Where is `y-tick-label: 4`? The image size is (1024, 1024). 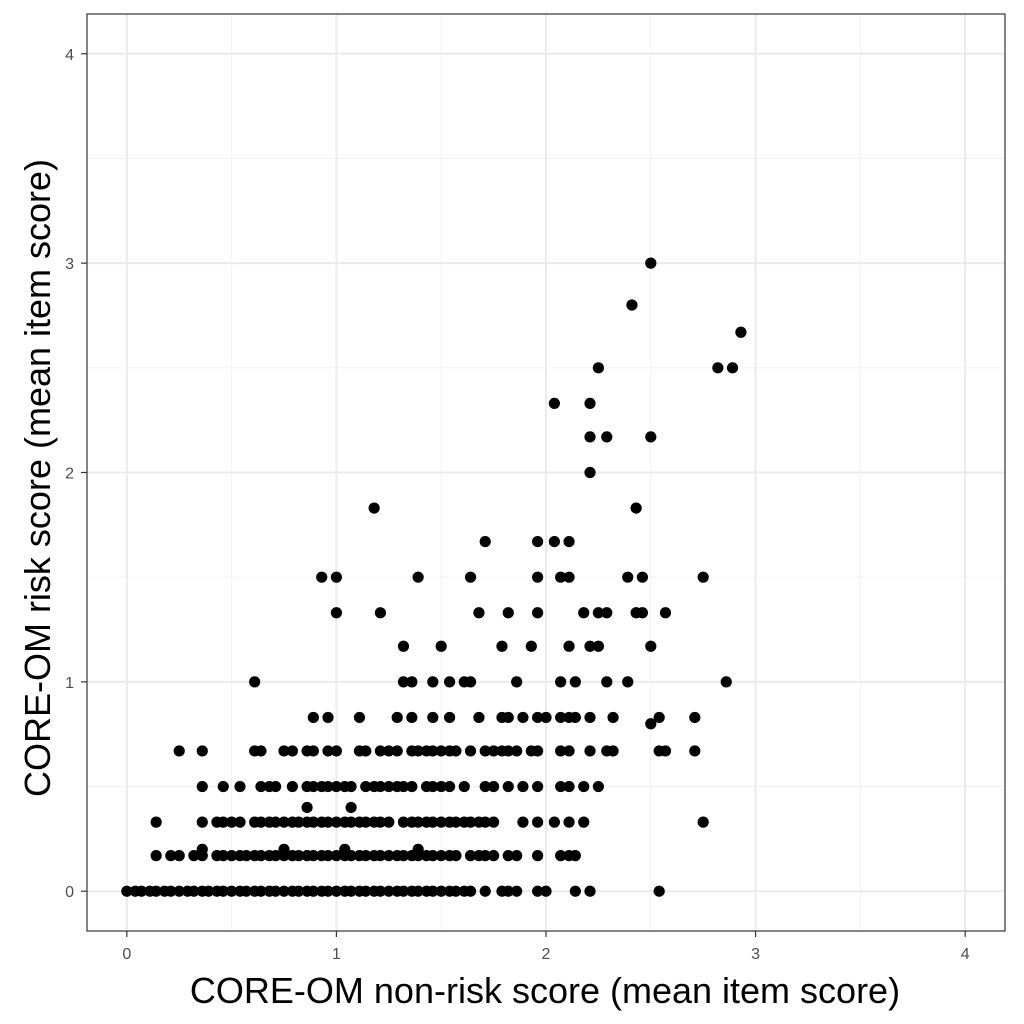 y-tick-label: 4 is located at coordinates (69, 55).